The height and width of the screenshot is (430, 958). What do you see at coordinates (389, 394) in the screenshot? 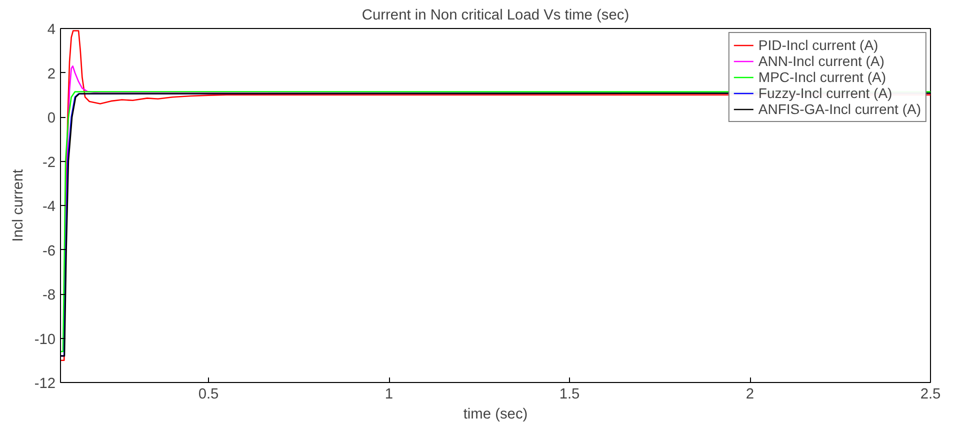
I see `x-tick-label: 1` at bounding box center [389, 394].